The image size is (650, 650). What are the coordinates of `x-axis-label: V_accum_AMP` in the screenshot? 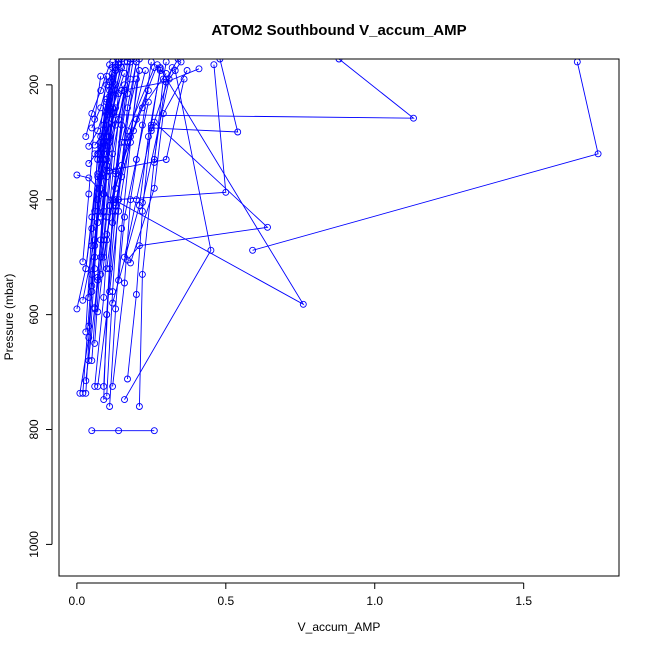 It's located at (339, 627).